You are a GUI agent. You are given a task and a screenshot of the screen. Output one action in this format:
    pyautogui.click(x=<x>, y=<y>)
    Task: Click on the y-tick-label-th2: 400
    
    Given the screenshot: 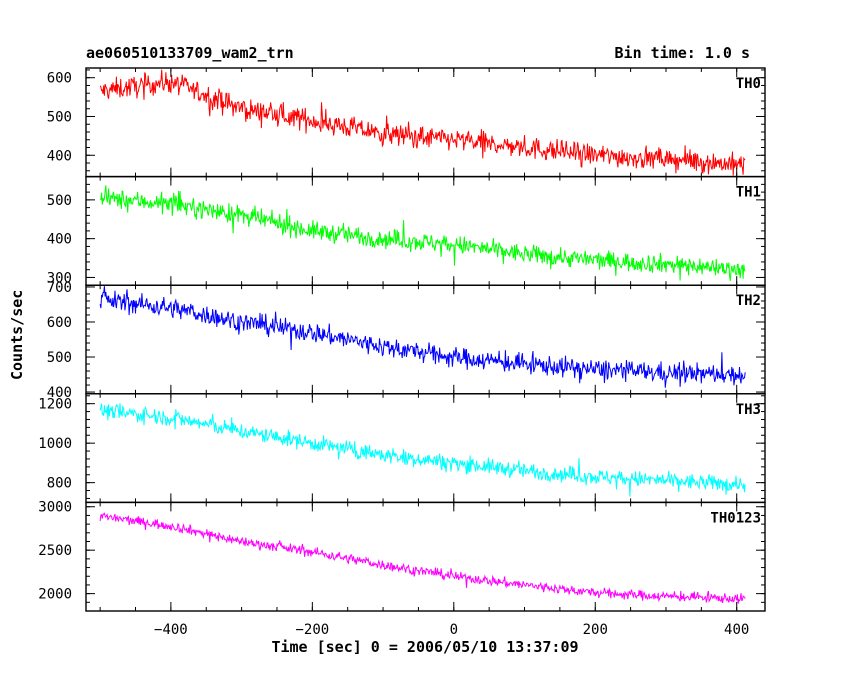 What is the action you would take?
    pyautogui.click(x=59, y=393)
    